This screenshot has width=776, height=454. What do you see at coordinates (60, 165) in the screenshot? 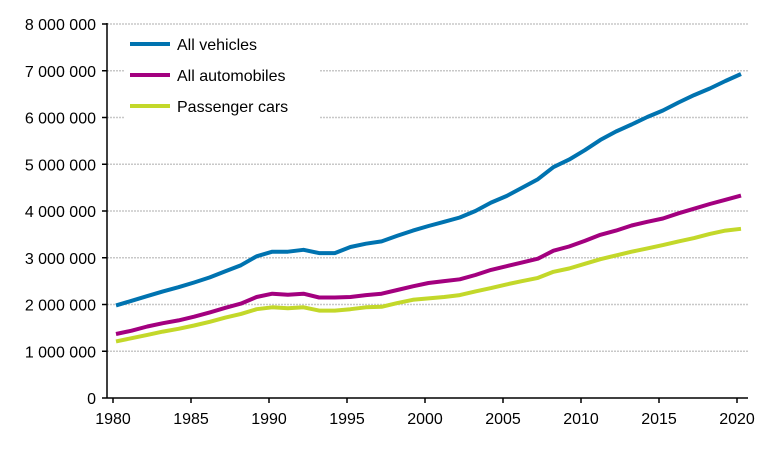
I see `y-tick-label: 5 000 000` at bounding box center [60, 165].